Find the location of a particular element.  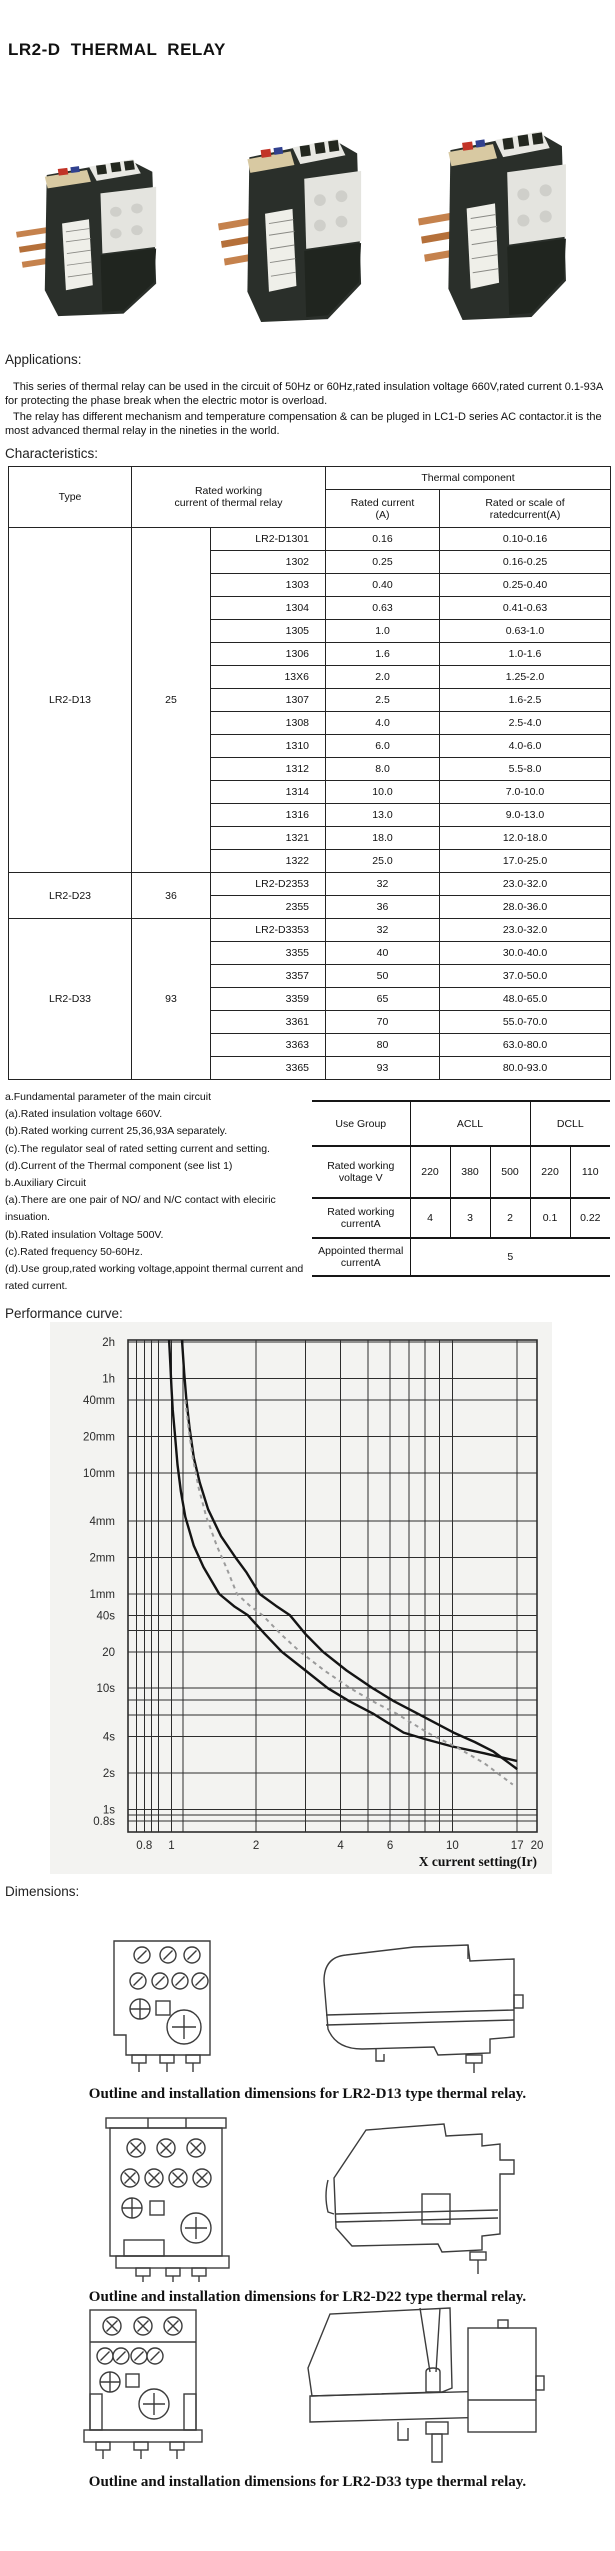

rated-range-cell: 9.0-13.0 is located at coordinates (525, 815).